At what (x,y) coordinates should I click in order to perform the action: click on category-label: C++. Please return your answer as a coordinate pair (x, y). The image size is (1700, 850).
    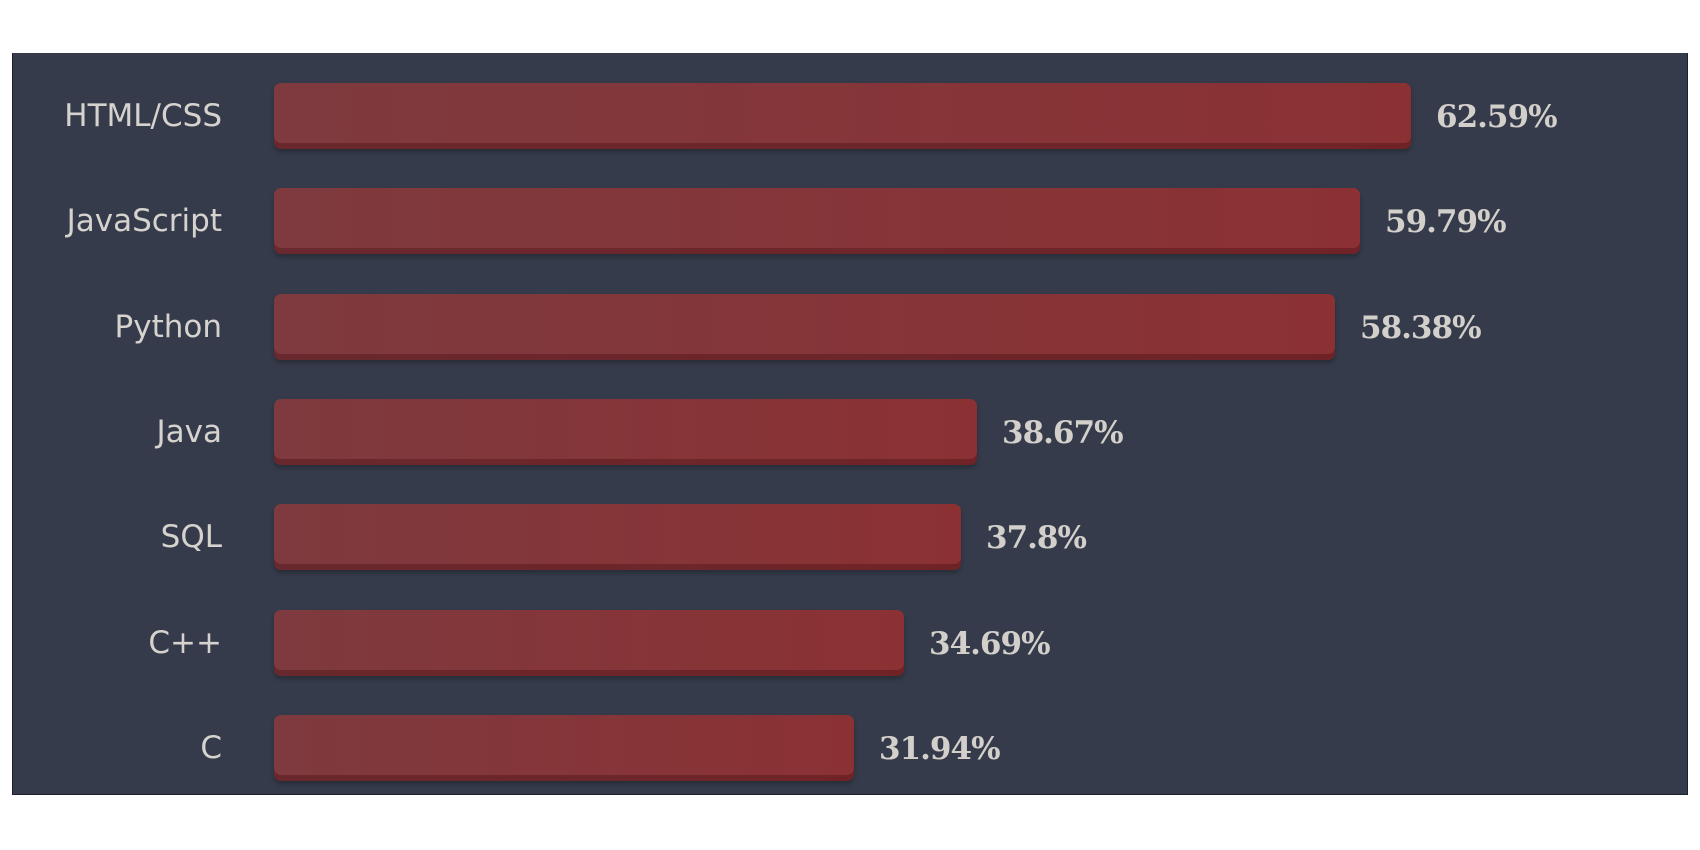
    Looking at the image, I should click on (185, 643).